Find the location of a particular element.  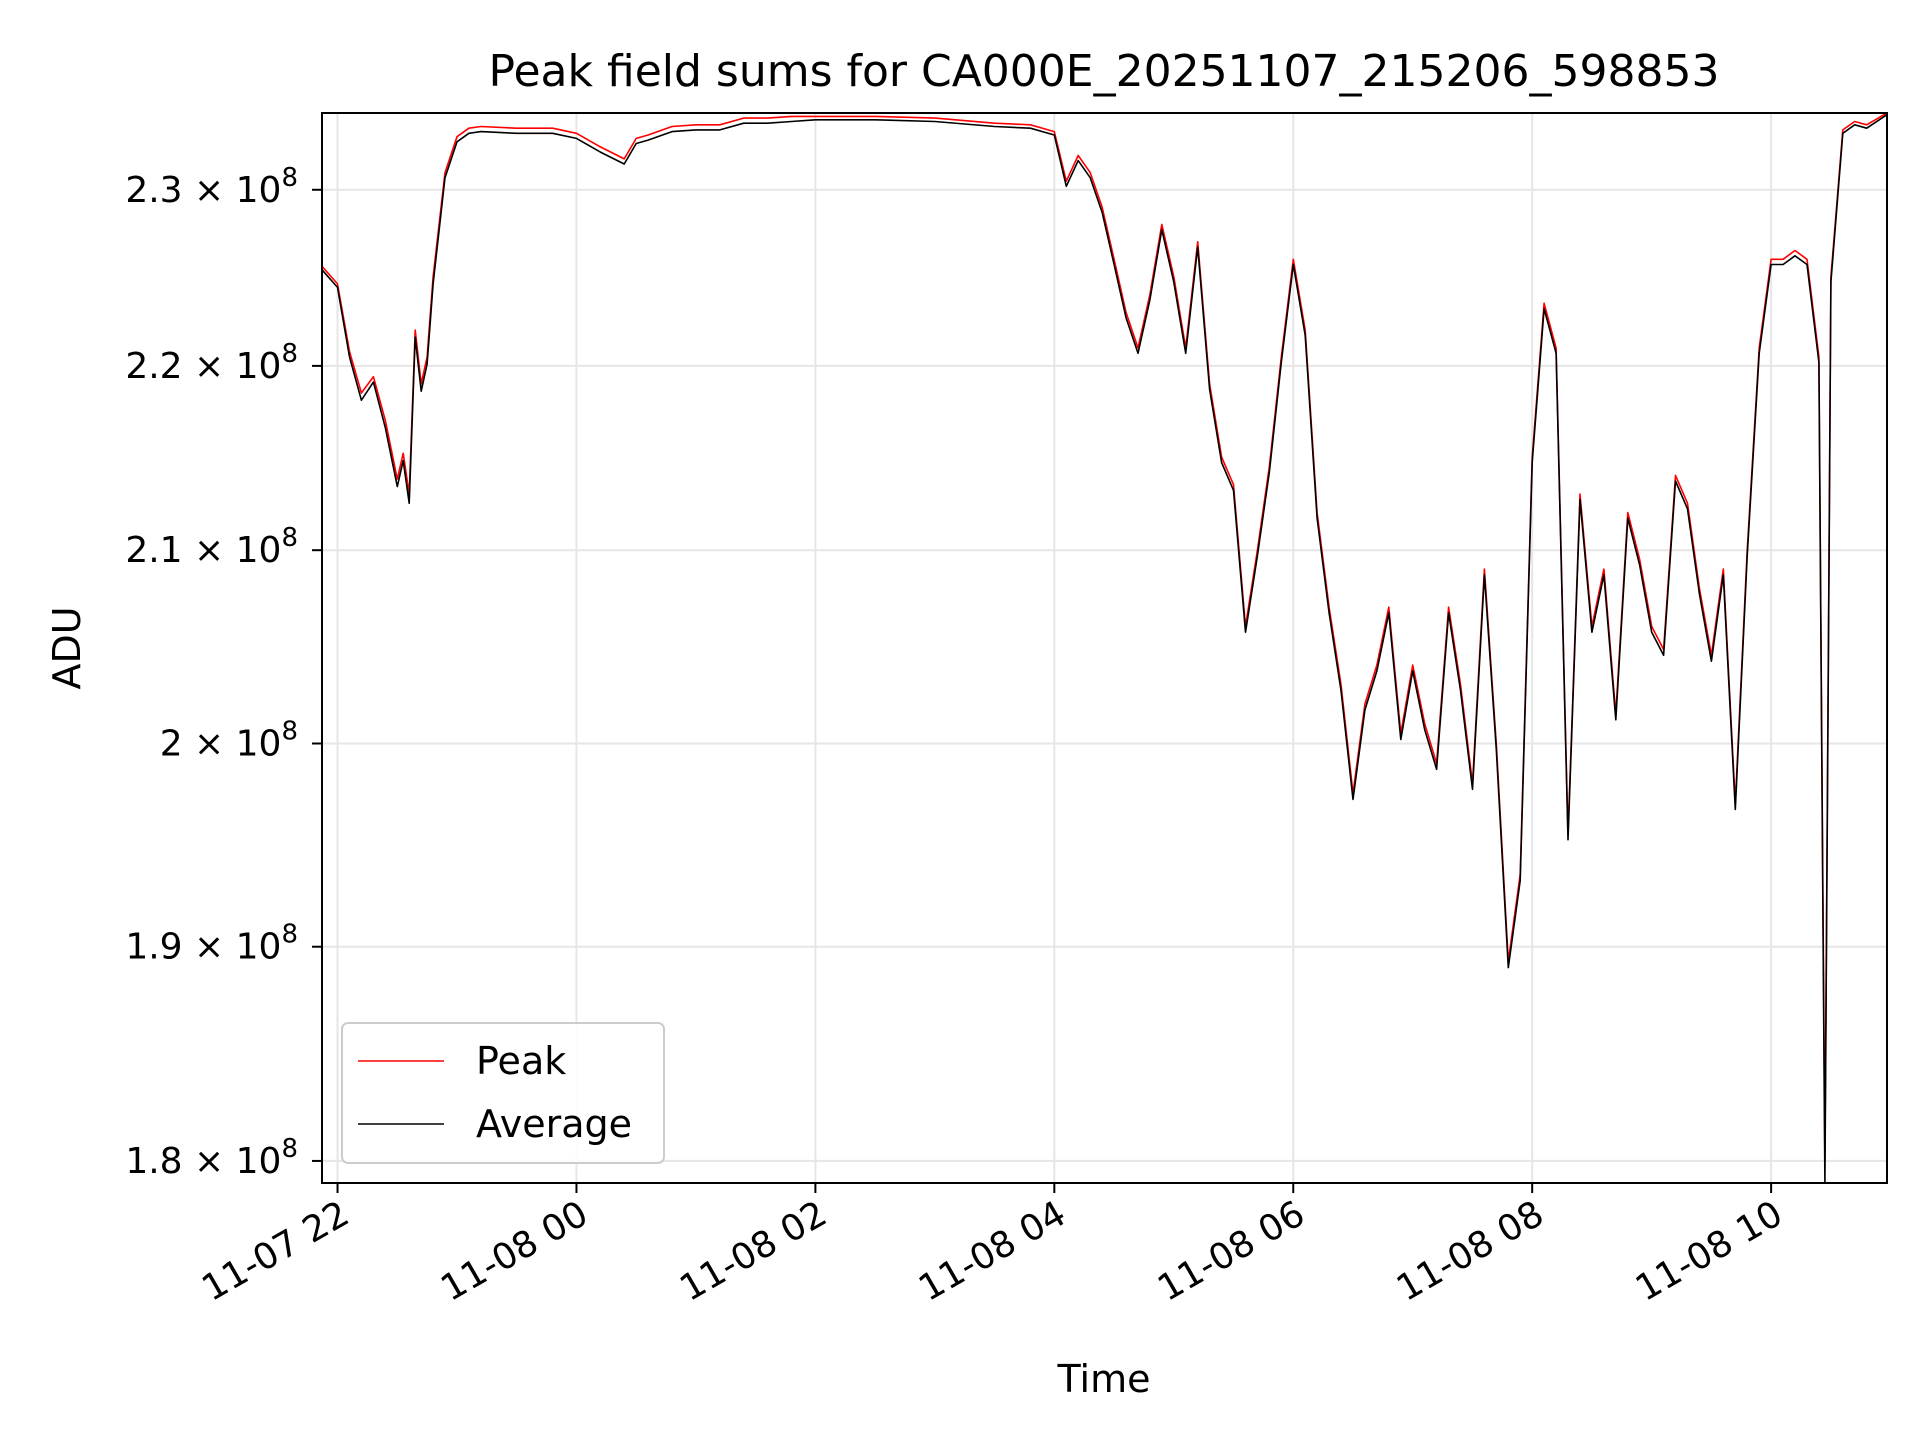

y-tick-label: 2.3 × 108 is located at coordinates (211, 187).